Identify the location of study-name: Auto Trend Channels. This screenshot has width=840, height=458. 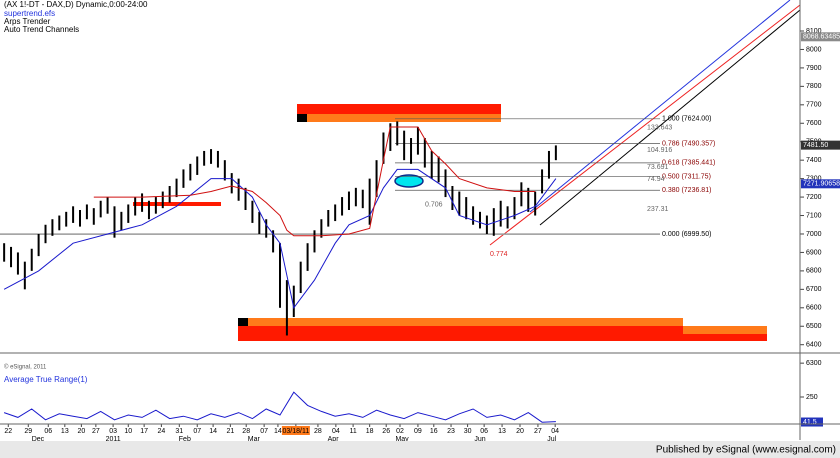
(41, 29).